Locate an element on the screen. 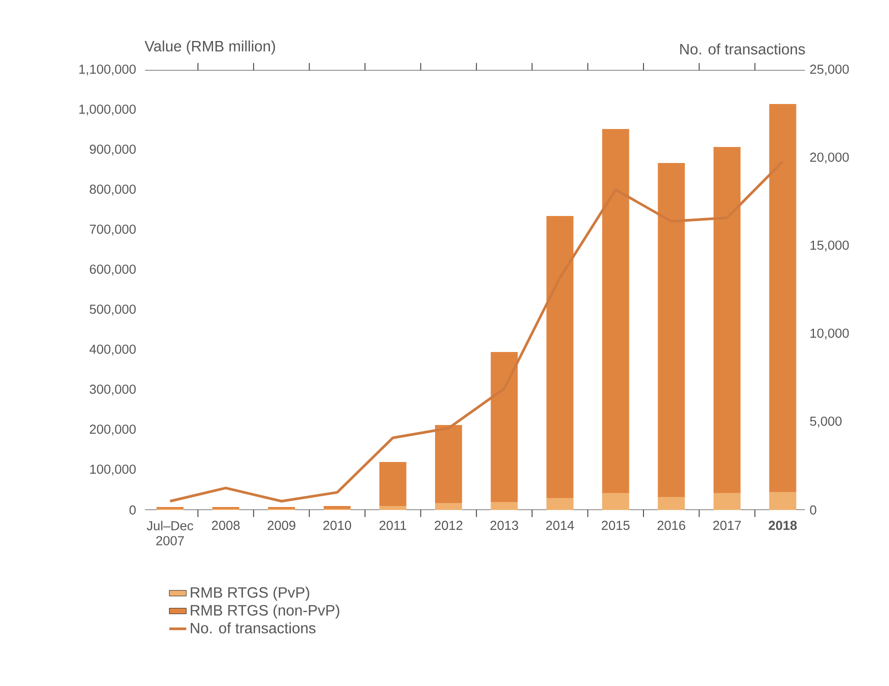 Image resolution: width=889 pixels, height=686 pixels. x-tick-label: 2016 is located at coordinates (672, 525).